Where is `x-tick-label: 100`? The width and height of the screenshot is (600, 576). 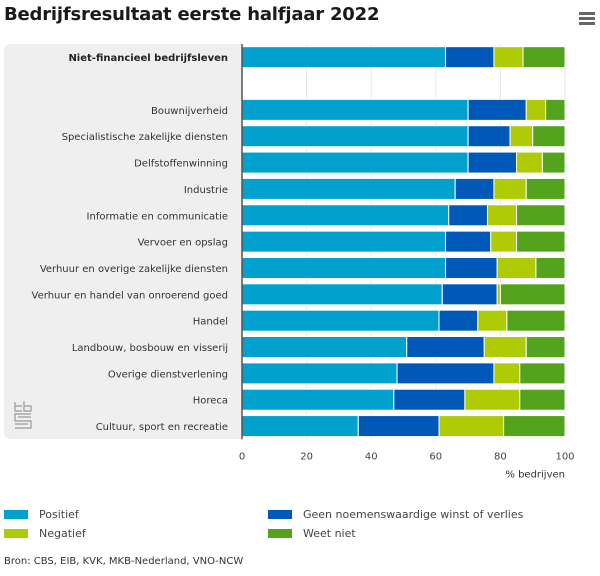
x-tick-label: 100 is located at coordinates (564, 456).